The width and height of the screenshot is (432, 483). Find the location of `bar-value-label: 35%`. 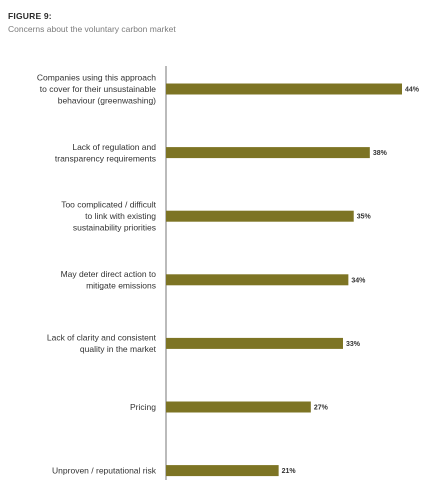

bar-value-label: 35% is located at coordinates (364, 217).